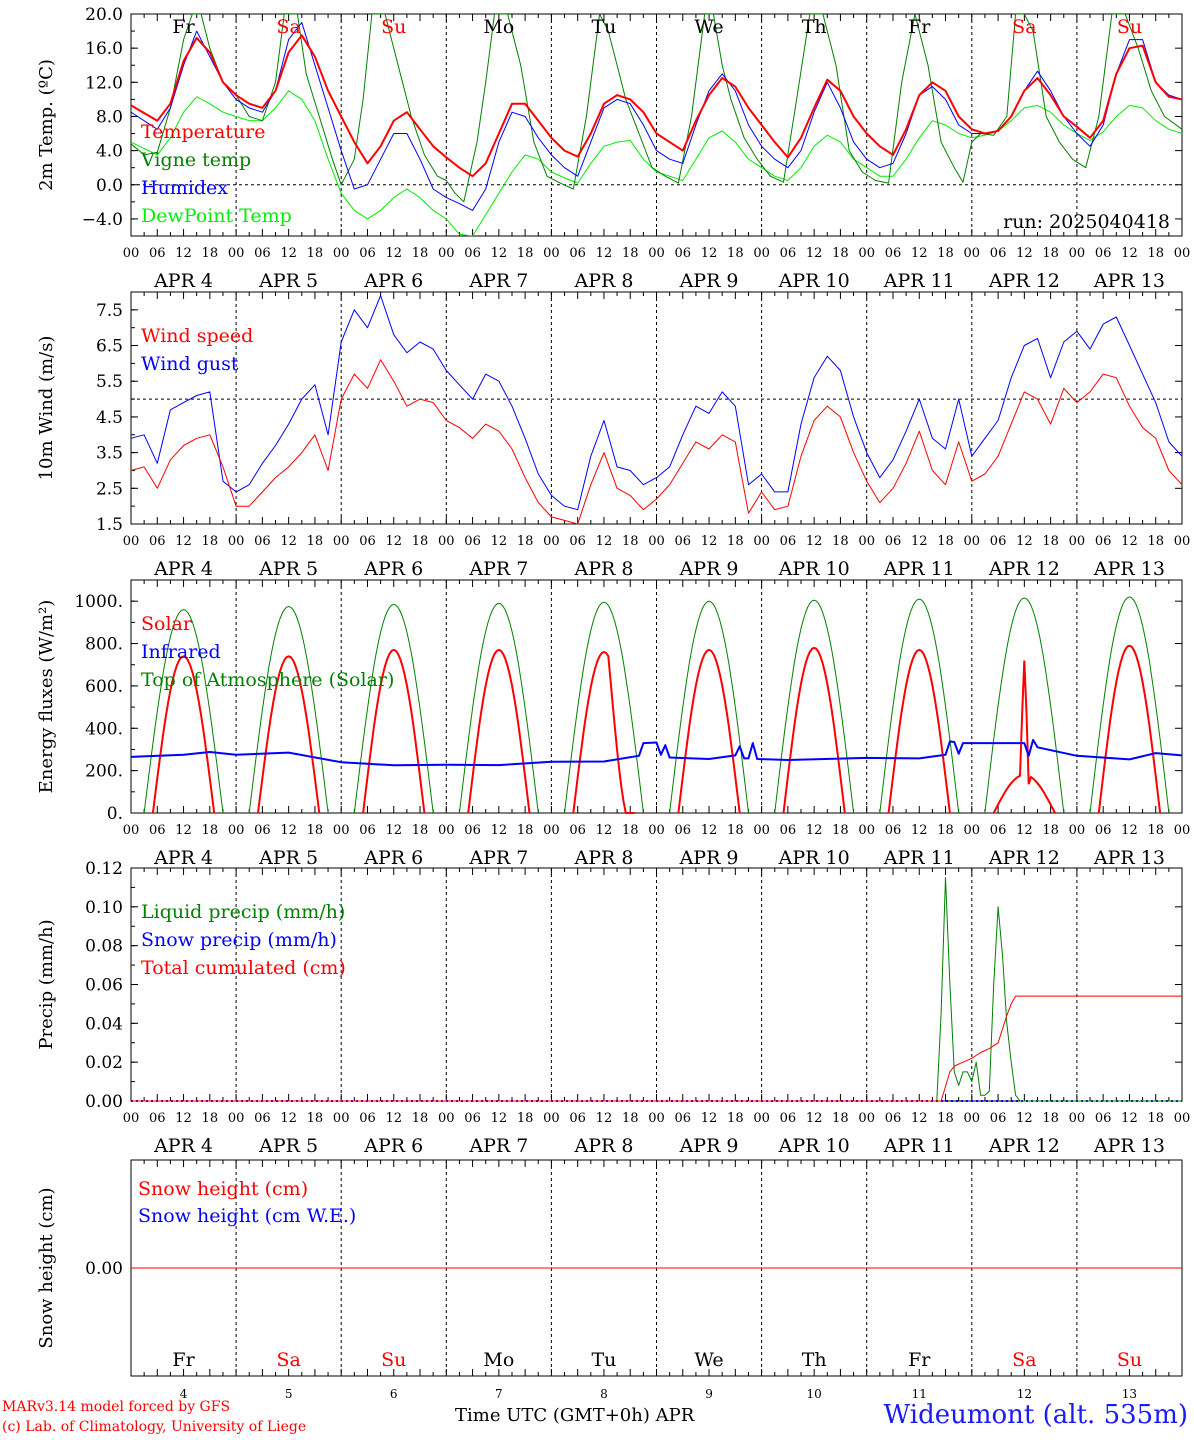  I want to click on y-tick-label: 12.0, so click(104, 83).